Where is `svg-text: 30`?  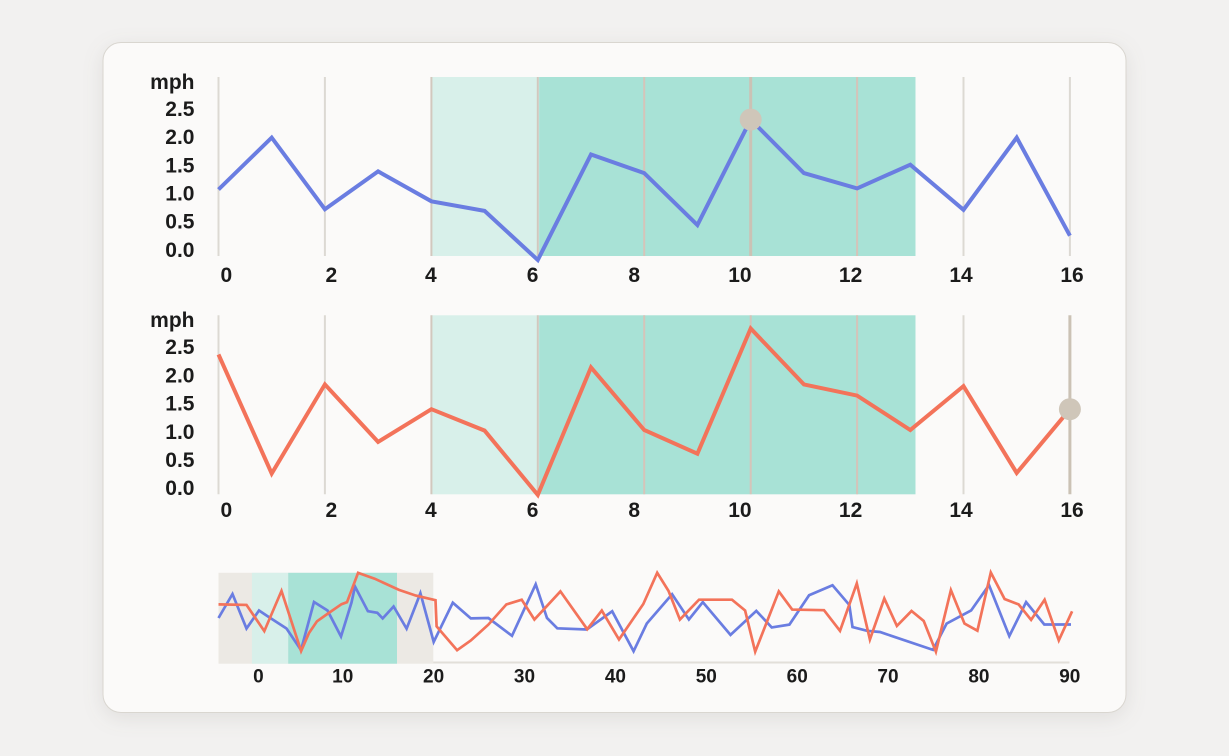 svg-text: 30 is located at coordinates (524, 676).